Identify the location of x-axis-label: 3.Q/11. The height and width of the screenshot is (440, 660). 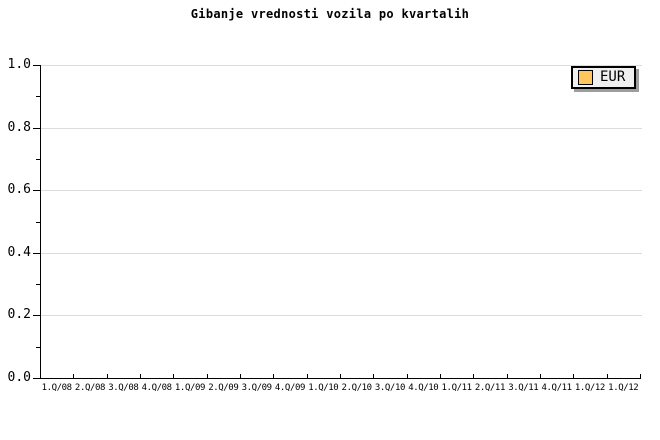
(523, 388).